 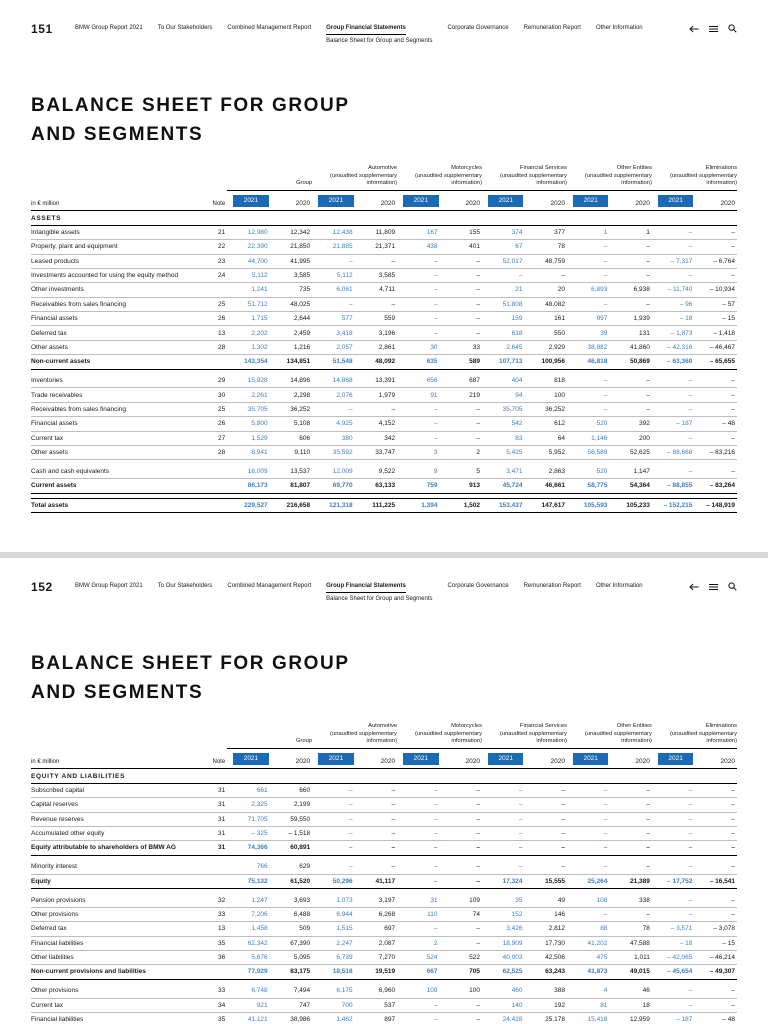 What do you see at coordinates (215, 233) in the screenshot?
I see `row-note: 21` at bounding box center [215, 233].